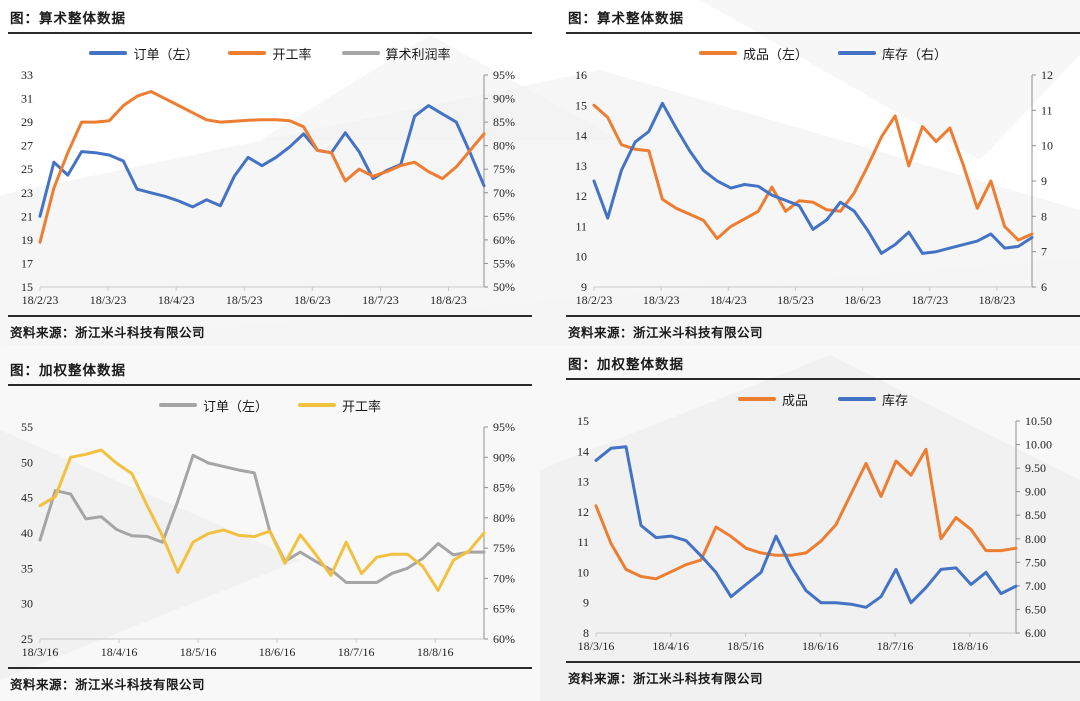 The image size is (1080, 701). What do you see at coordinates (1035, 633) in the screenshot?
I see `axis-tick-label: 6.00` at bounding box center [1035, 633].